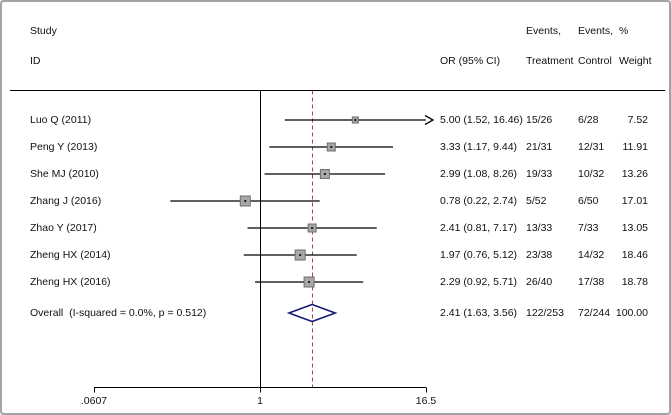  I want to click on weight-value: 11.91, so click(635, 147).